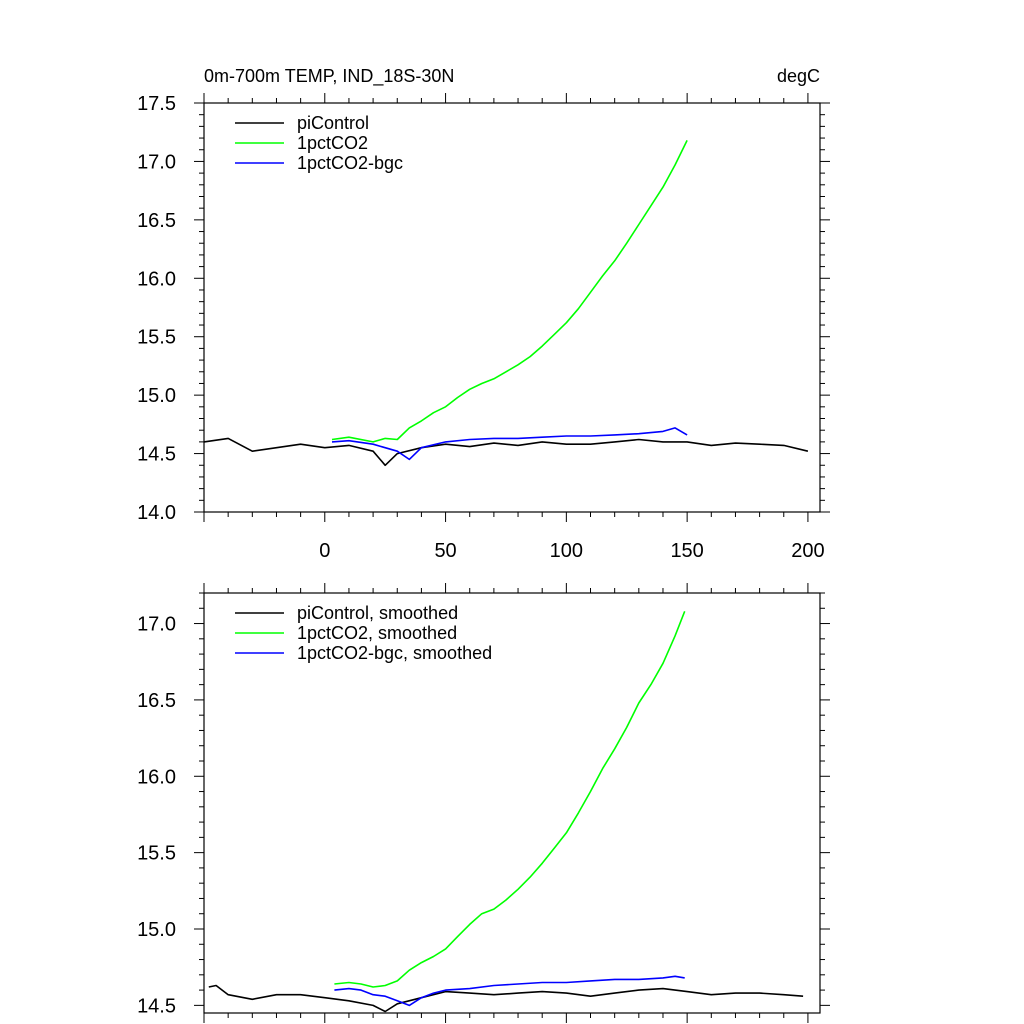 The width and height of the screenshot is (1024, 1024). What do you see at coordinates (329, 76) in the screenshot?
I see `chart-title-left: 0m-700m TEMP, IND_18S-30N` at bounding box center [329, 76].